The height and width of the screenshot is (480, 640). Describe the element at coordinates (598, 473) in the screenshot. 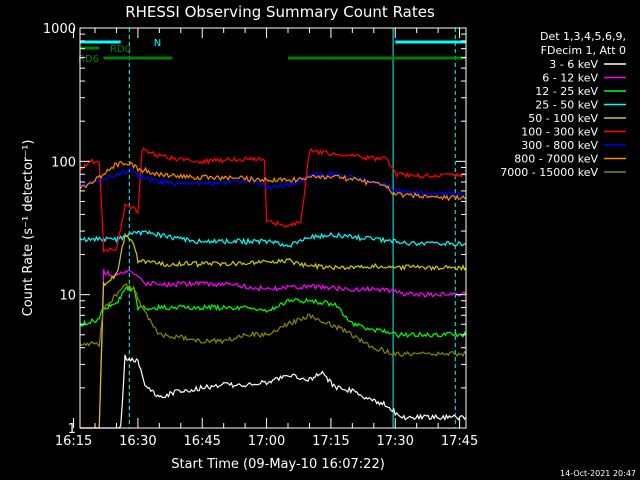

I see `footer-timestamp: 14-Oct-2021 20:47` at that location.